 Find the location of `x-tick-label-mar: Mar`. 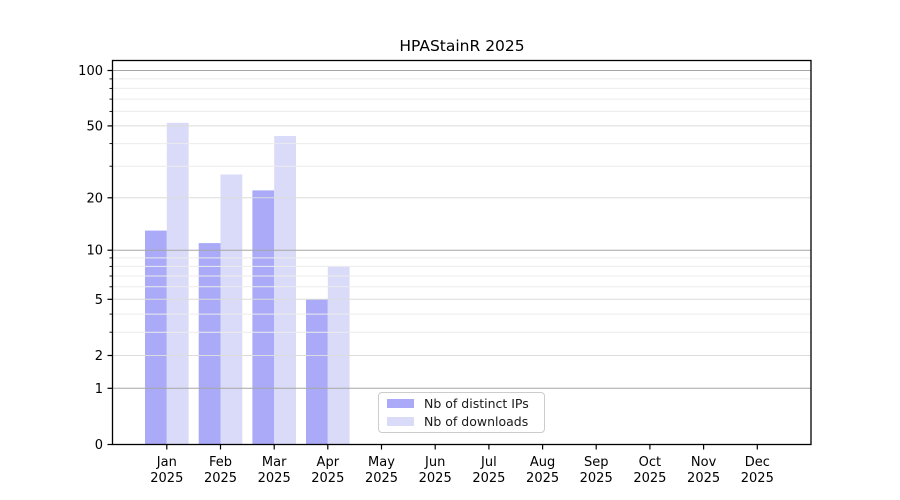

x-tick-label-mar: Mar is located at coordinates (274, 462).